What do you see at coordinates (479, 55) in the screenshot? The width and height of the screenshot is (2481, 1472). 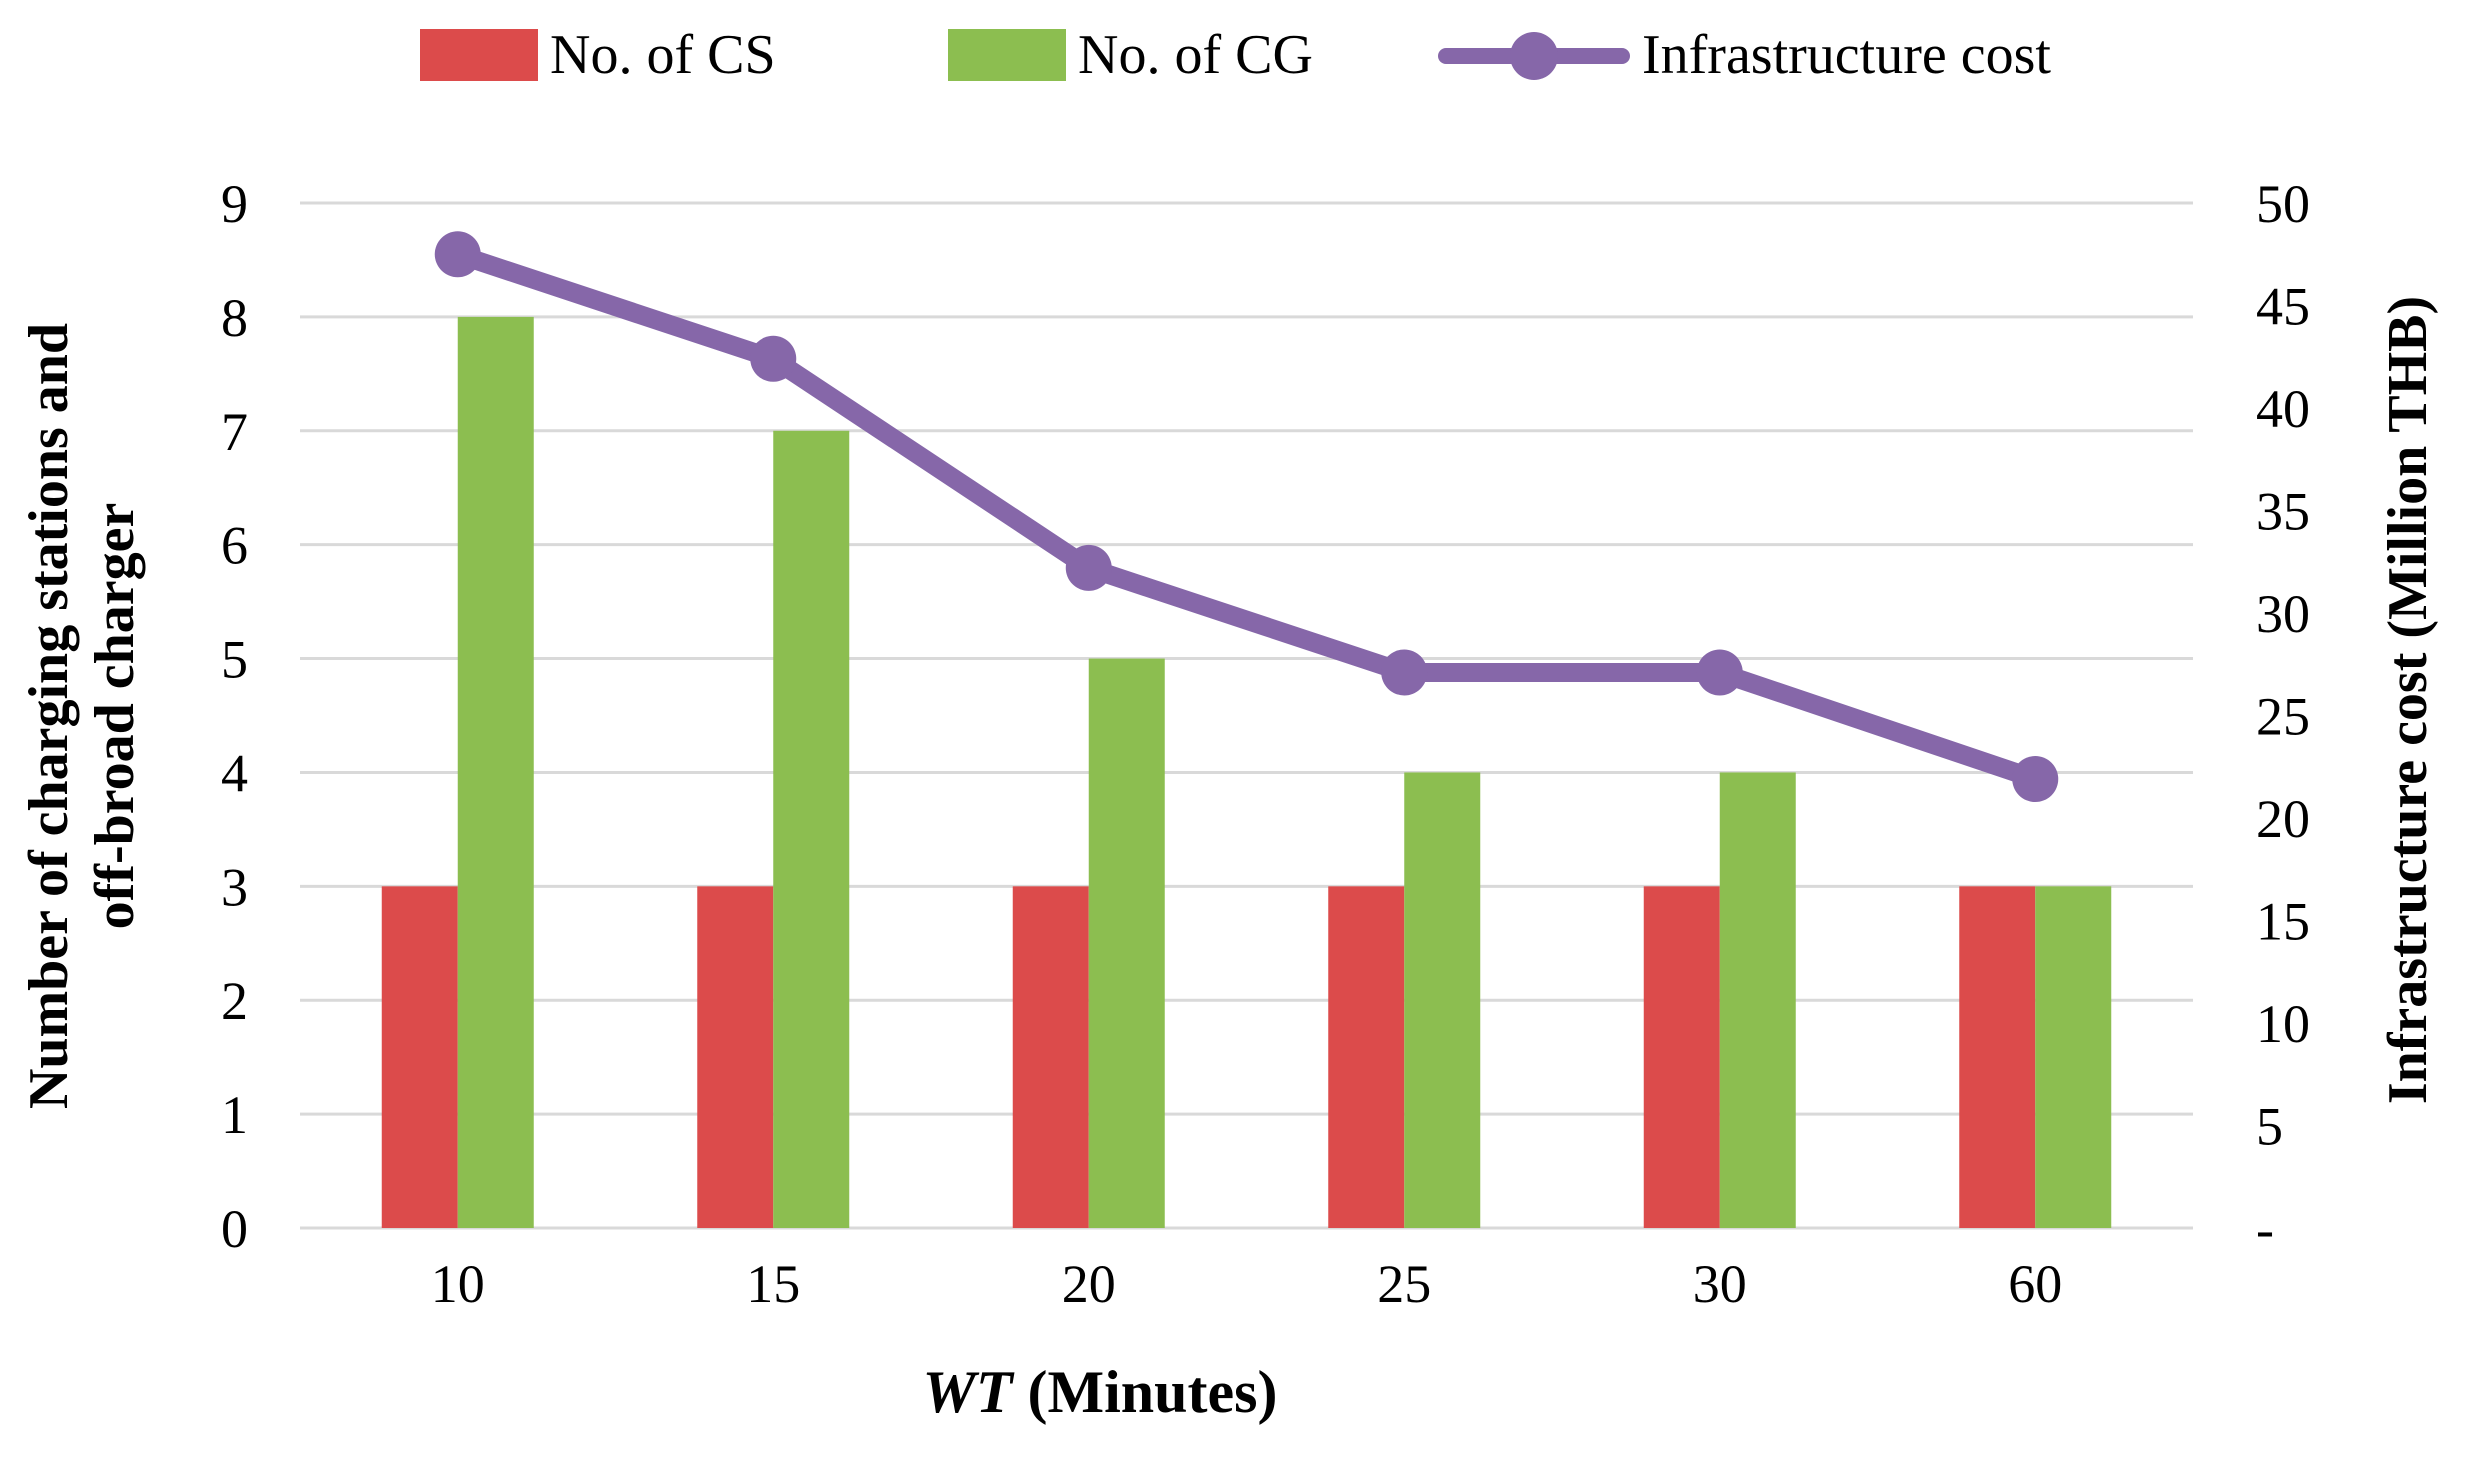 I see `cs-bar-swatch-icon` at bounding box center [479, 55].